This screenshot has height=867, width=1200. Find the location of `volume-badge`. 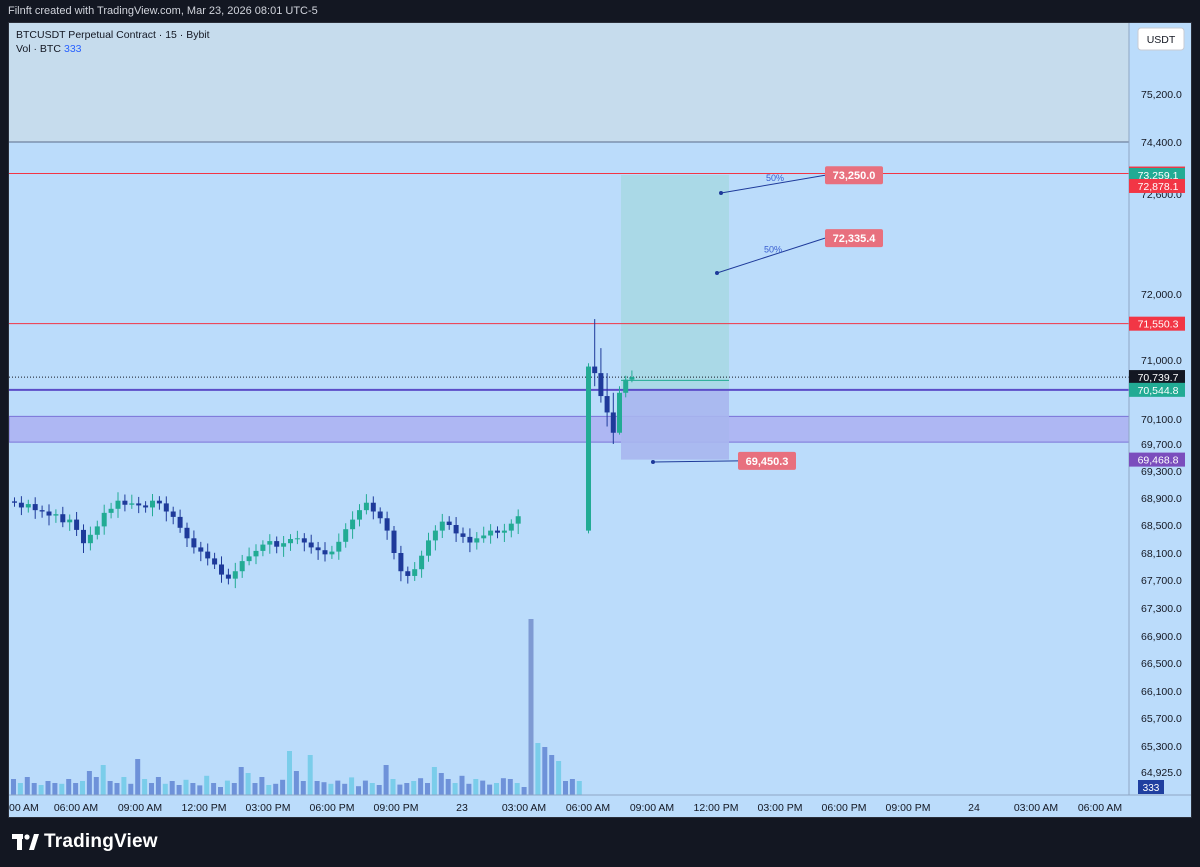

volume-badge is located at coordinates (1151, 787).